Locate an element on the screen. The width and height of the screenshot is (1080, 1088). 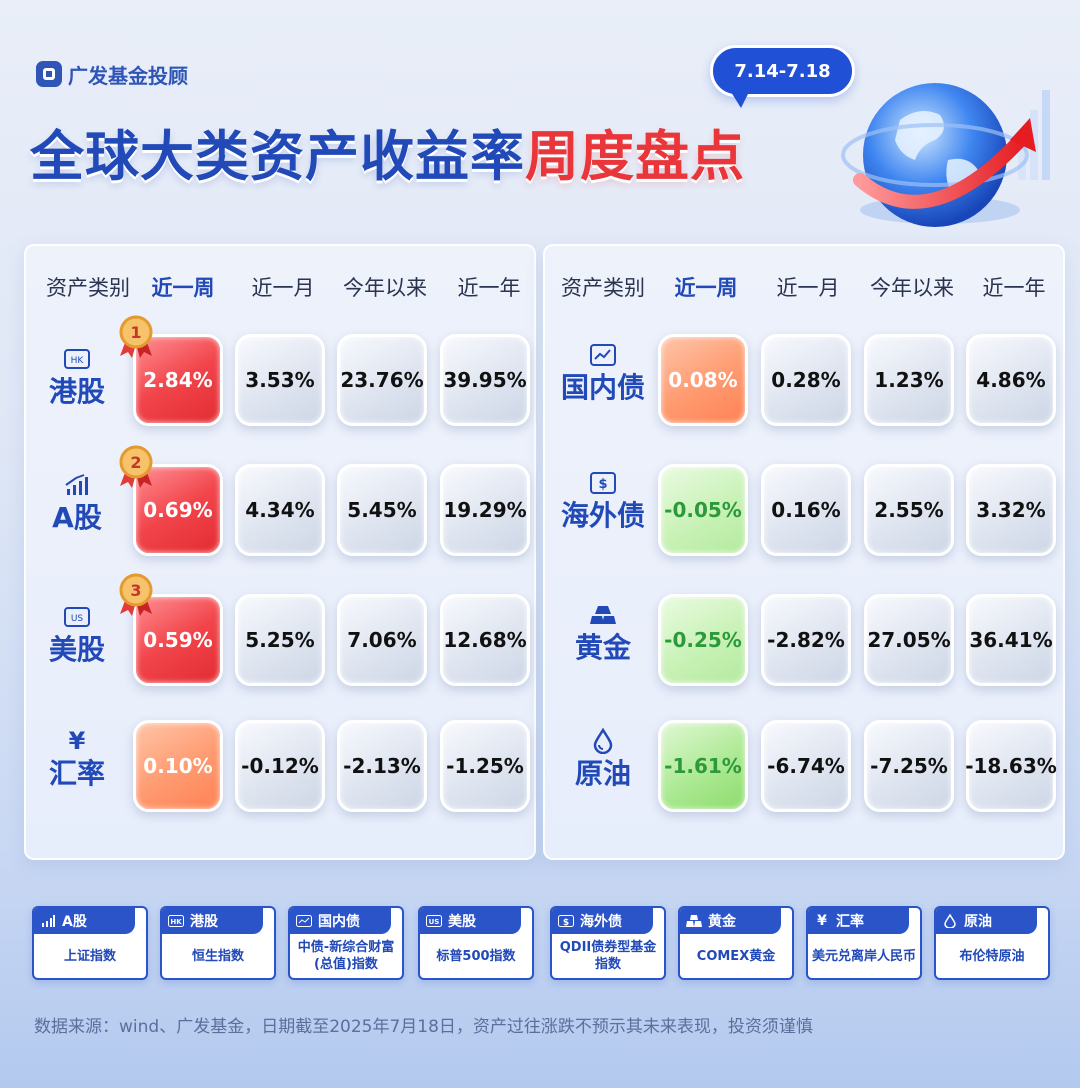
asset-label: 美股 is located at coordinates (76, 649).